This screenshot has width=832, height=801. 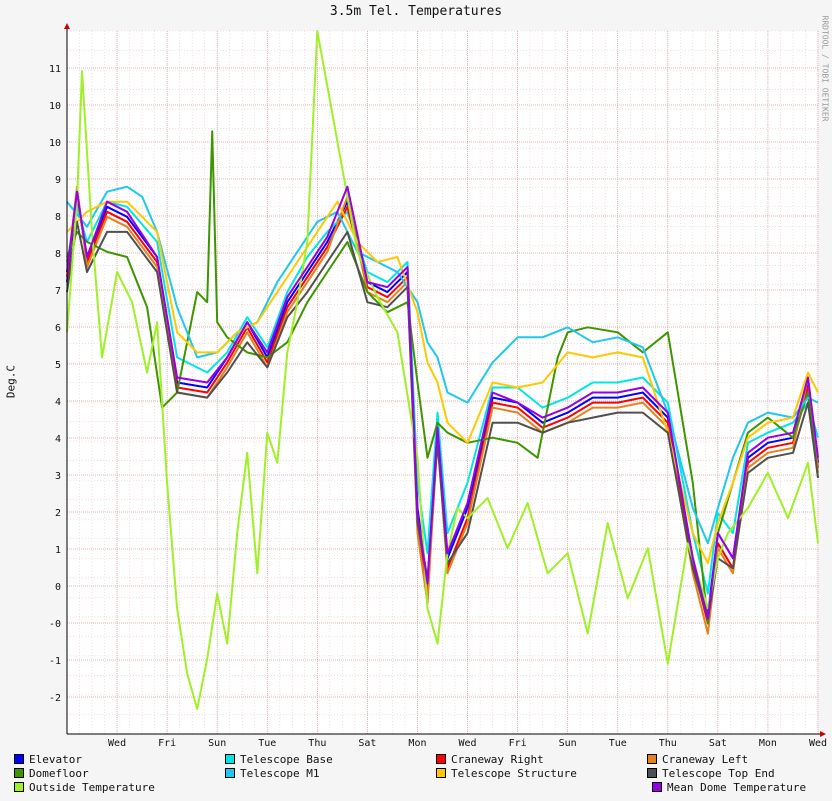 What do you see at coordinates (705, 759) in the screenshot?
I see `legend-label: Craneway Left` at bounding box center [705, 759].